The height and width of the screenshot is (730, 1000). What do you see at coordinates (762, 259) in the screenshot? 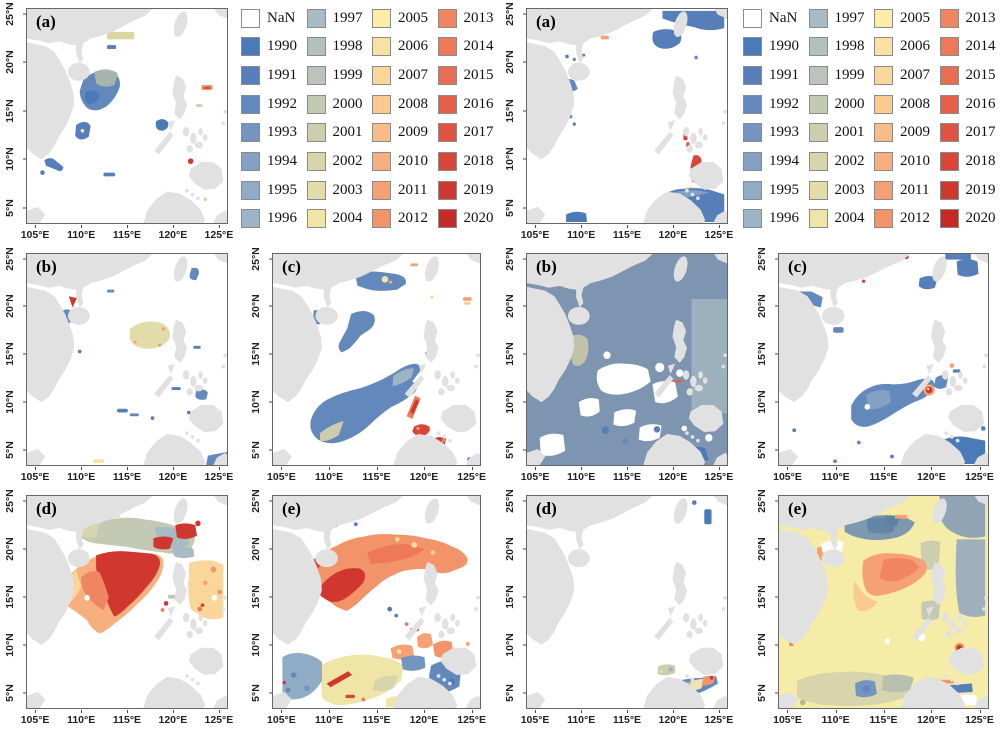
I see `y-tick-label: 25°N` at bounding box center [762, 259].